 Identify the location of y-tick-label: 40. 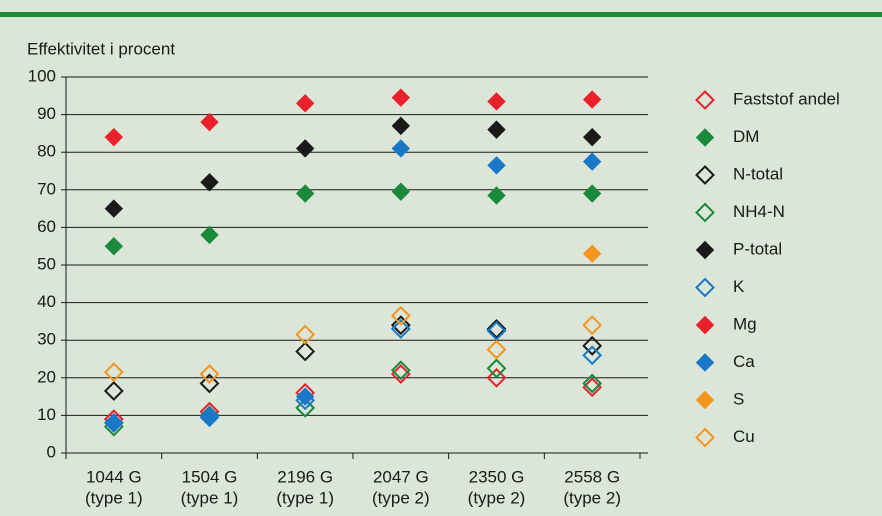
(46, 301).